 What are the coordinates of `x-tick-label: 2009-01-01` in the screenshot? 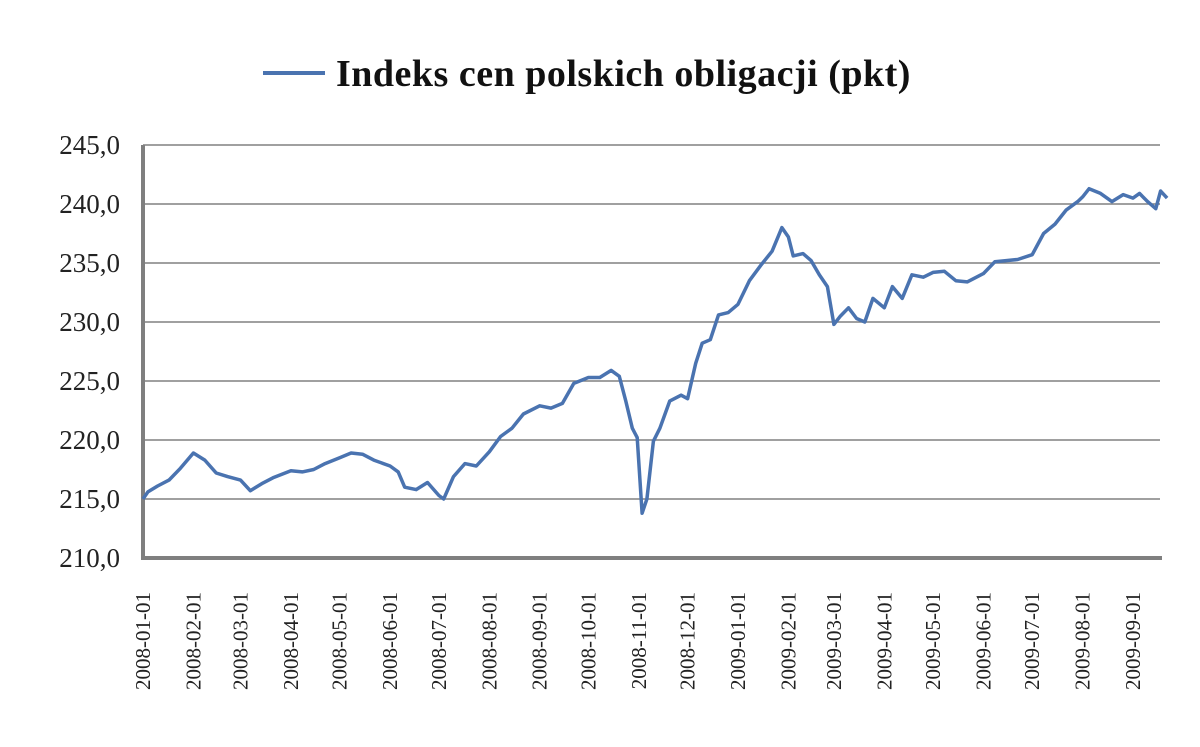 It's located at (738, 641).